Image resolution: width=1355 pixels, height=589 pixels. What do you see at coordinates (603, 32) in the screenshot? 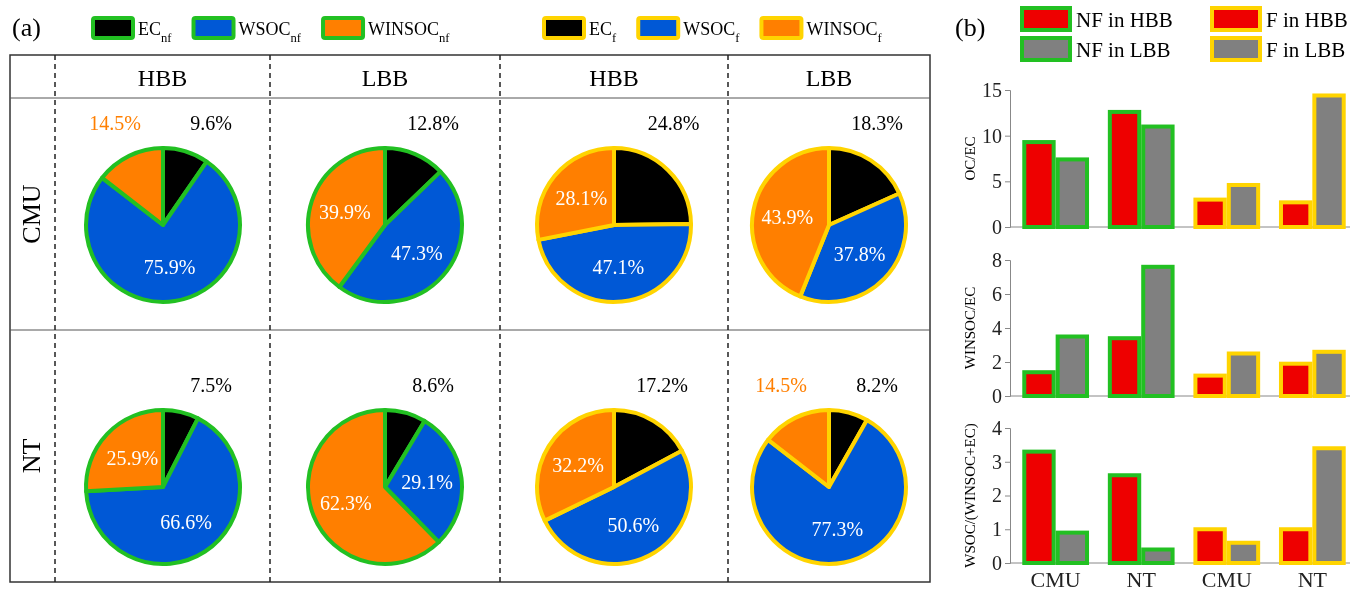
I see `legend-label: EC$_{f}$` at bounding box center [603, 32].